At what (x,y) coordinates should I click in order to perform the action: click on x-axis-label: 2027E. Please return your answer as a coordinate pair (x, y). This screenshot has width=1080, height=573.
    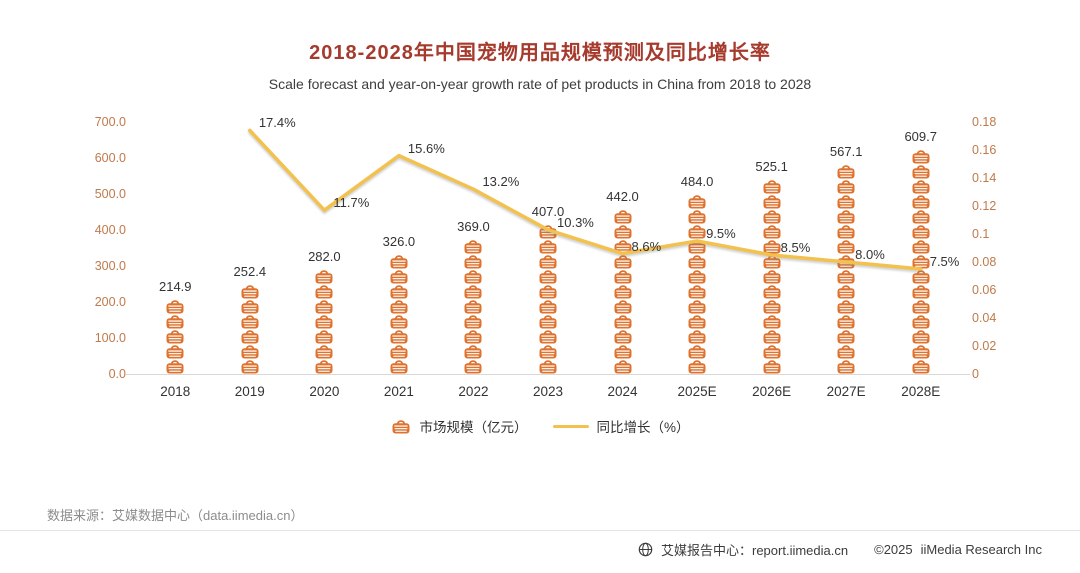
    Looking at the image, I should click on (846, 391).